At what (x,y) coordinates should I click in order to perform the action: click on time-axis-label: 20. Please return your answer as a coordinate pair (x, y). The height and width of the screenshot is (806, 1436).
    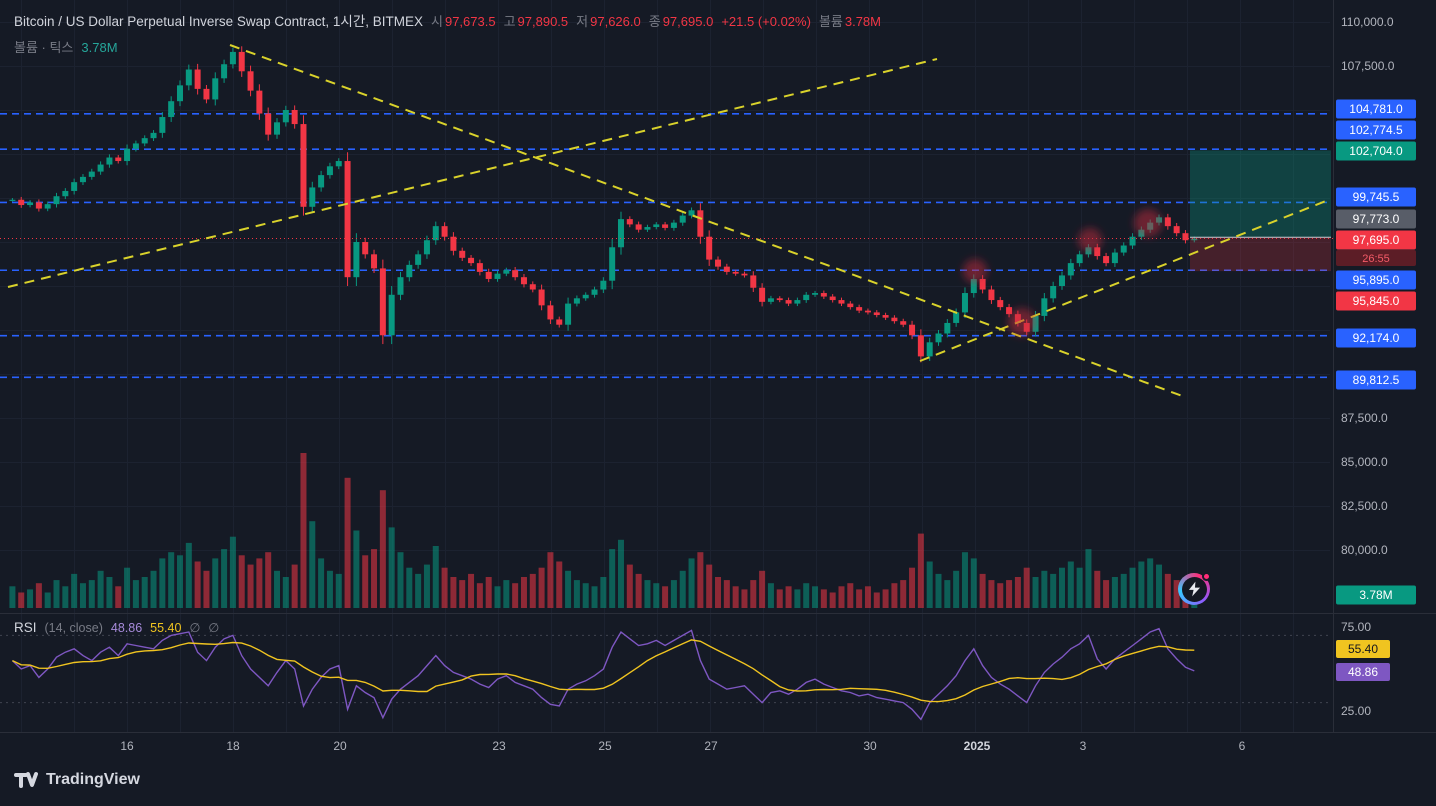
    Looking at the image, I should click on (340, 746).